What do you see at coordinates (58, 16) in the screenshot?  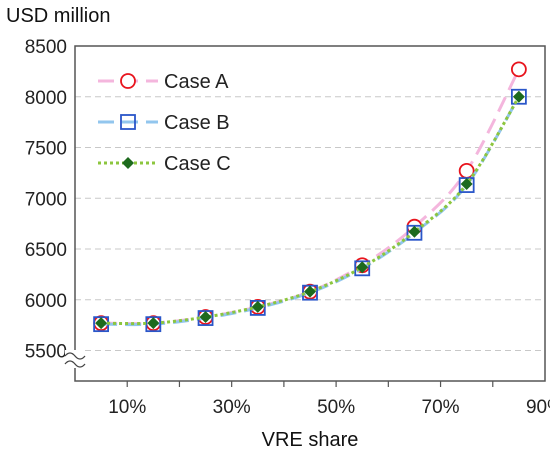 I see `y-axis-title: USD million` at bounding box center [58, 16].